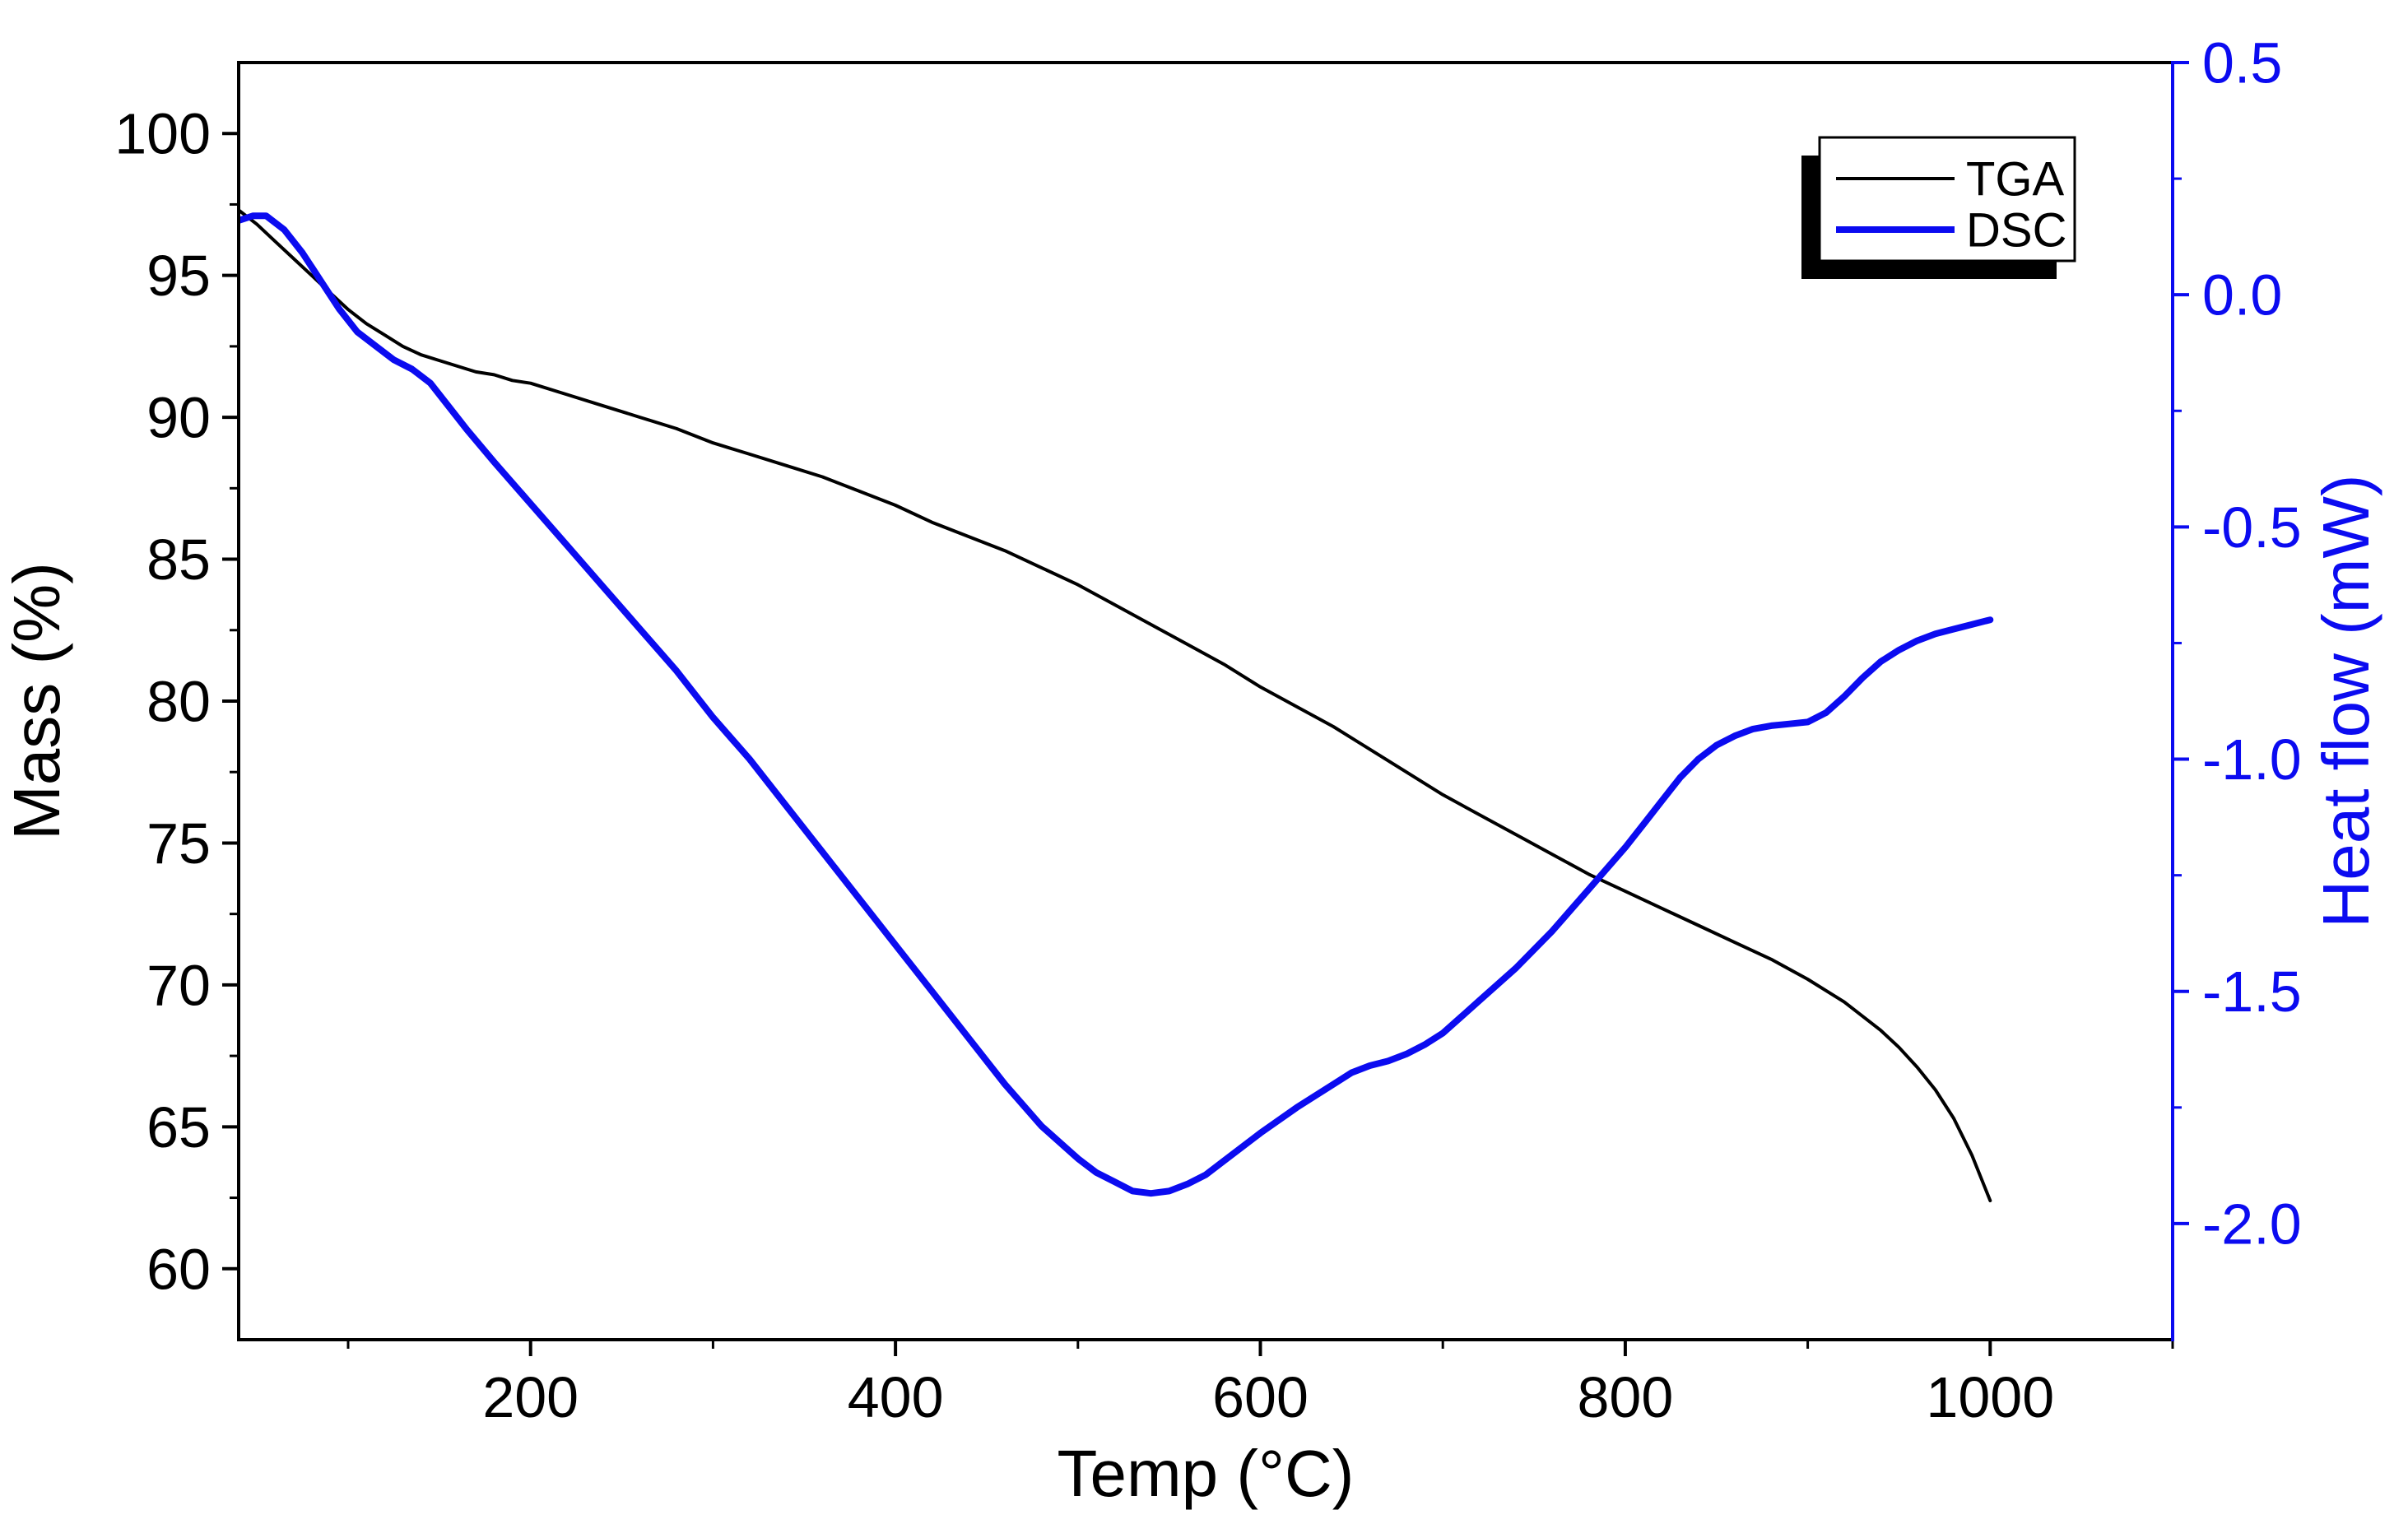 This screenshot has width=2408, height=1538. I want to click on y-left-tick-label: 100, so click(162, 134).